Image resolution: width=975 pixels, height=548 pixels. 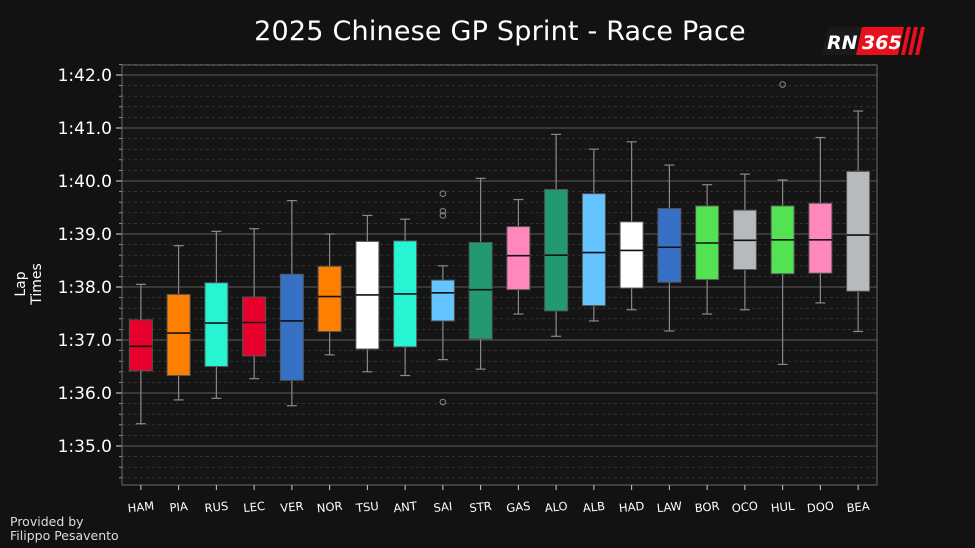 What do you see at coordinates (500, 31) in the screenshot?
I see `chart-title: 2025 Chinese GP Sprint - Race Pace` at bounding box center [500, 31].